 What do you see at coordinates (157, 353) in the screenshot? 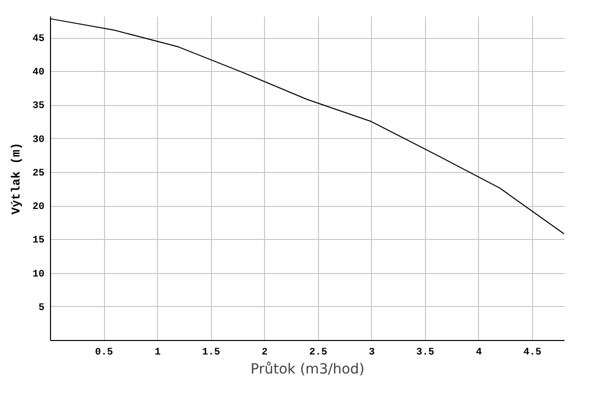
I see `x-tick-label: 1` at bounding box center [157, 353].